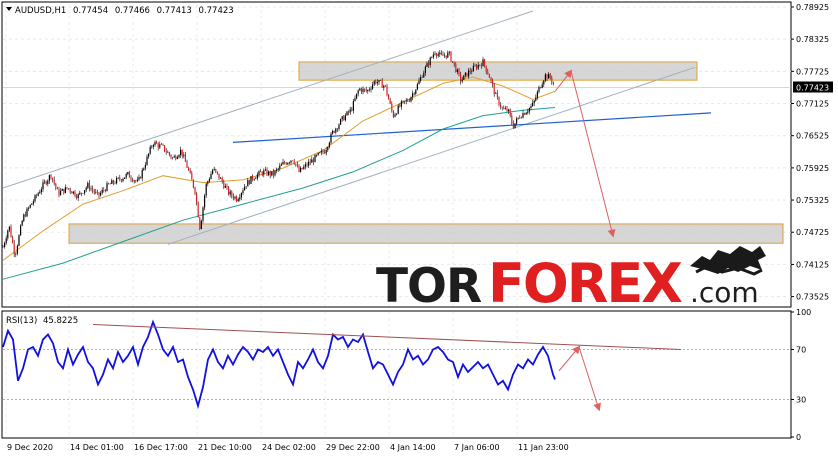  I want to click on sr-zone, so click(498, 71).